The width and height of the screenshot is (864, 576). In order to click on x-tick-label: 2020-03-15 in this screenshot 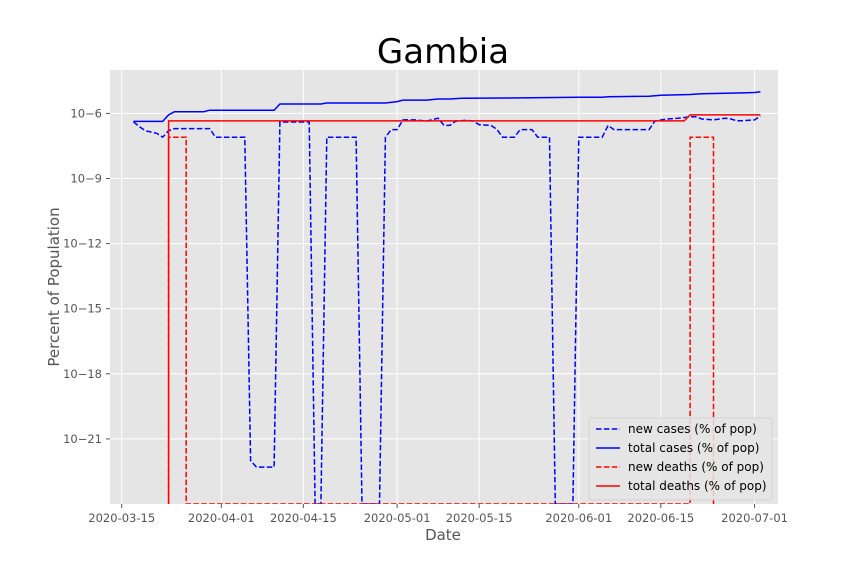, I will do `click(121, 518)`.